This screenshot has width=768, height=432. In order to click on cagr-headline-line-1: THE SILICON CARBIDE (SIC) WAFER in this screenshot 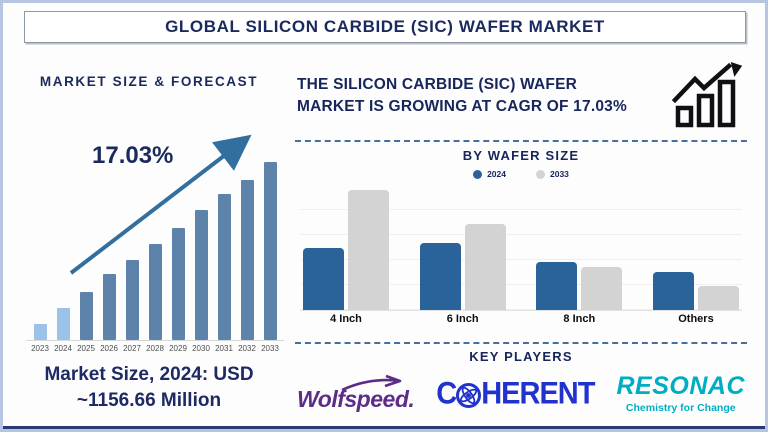, I will do `click(437, 84)`.